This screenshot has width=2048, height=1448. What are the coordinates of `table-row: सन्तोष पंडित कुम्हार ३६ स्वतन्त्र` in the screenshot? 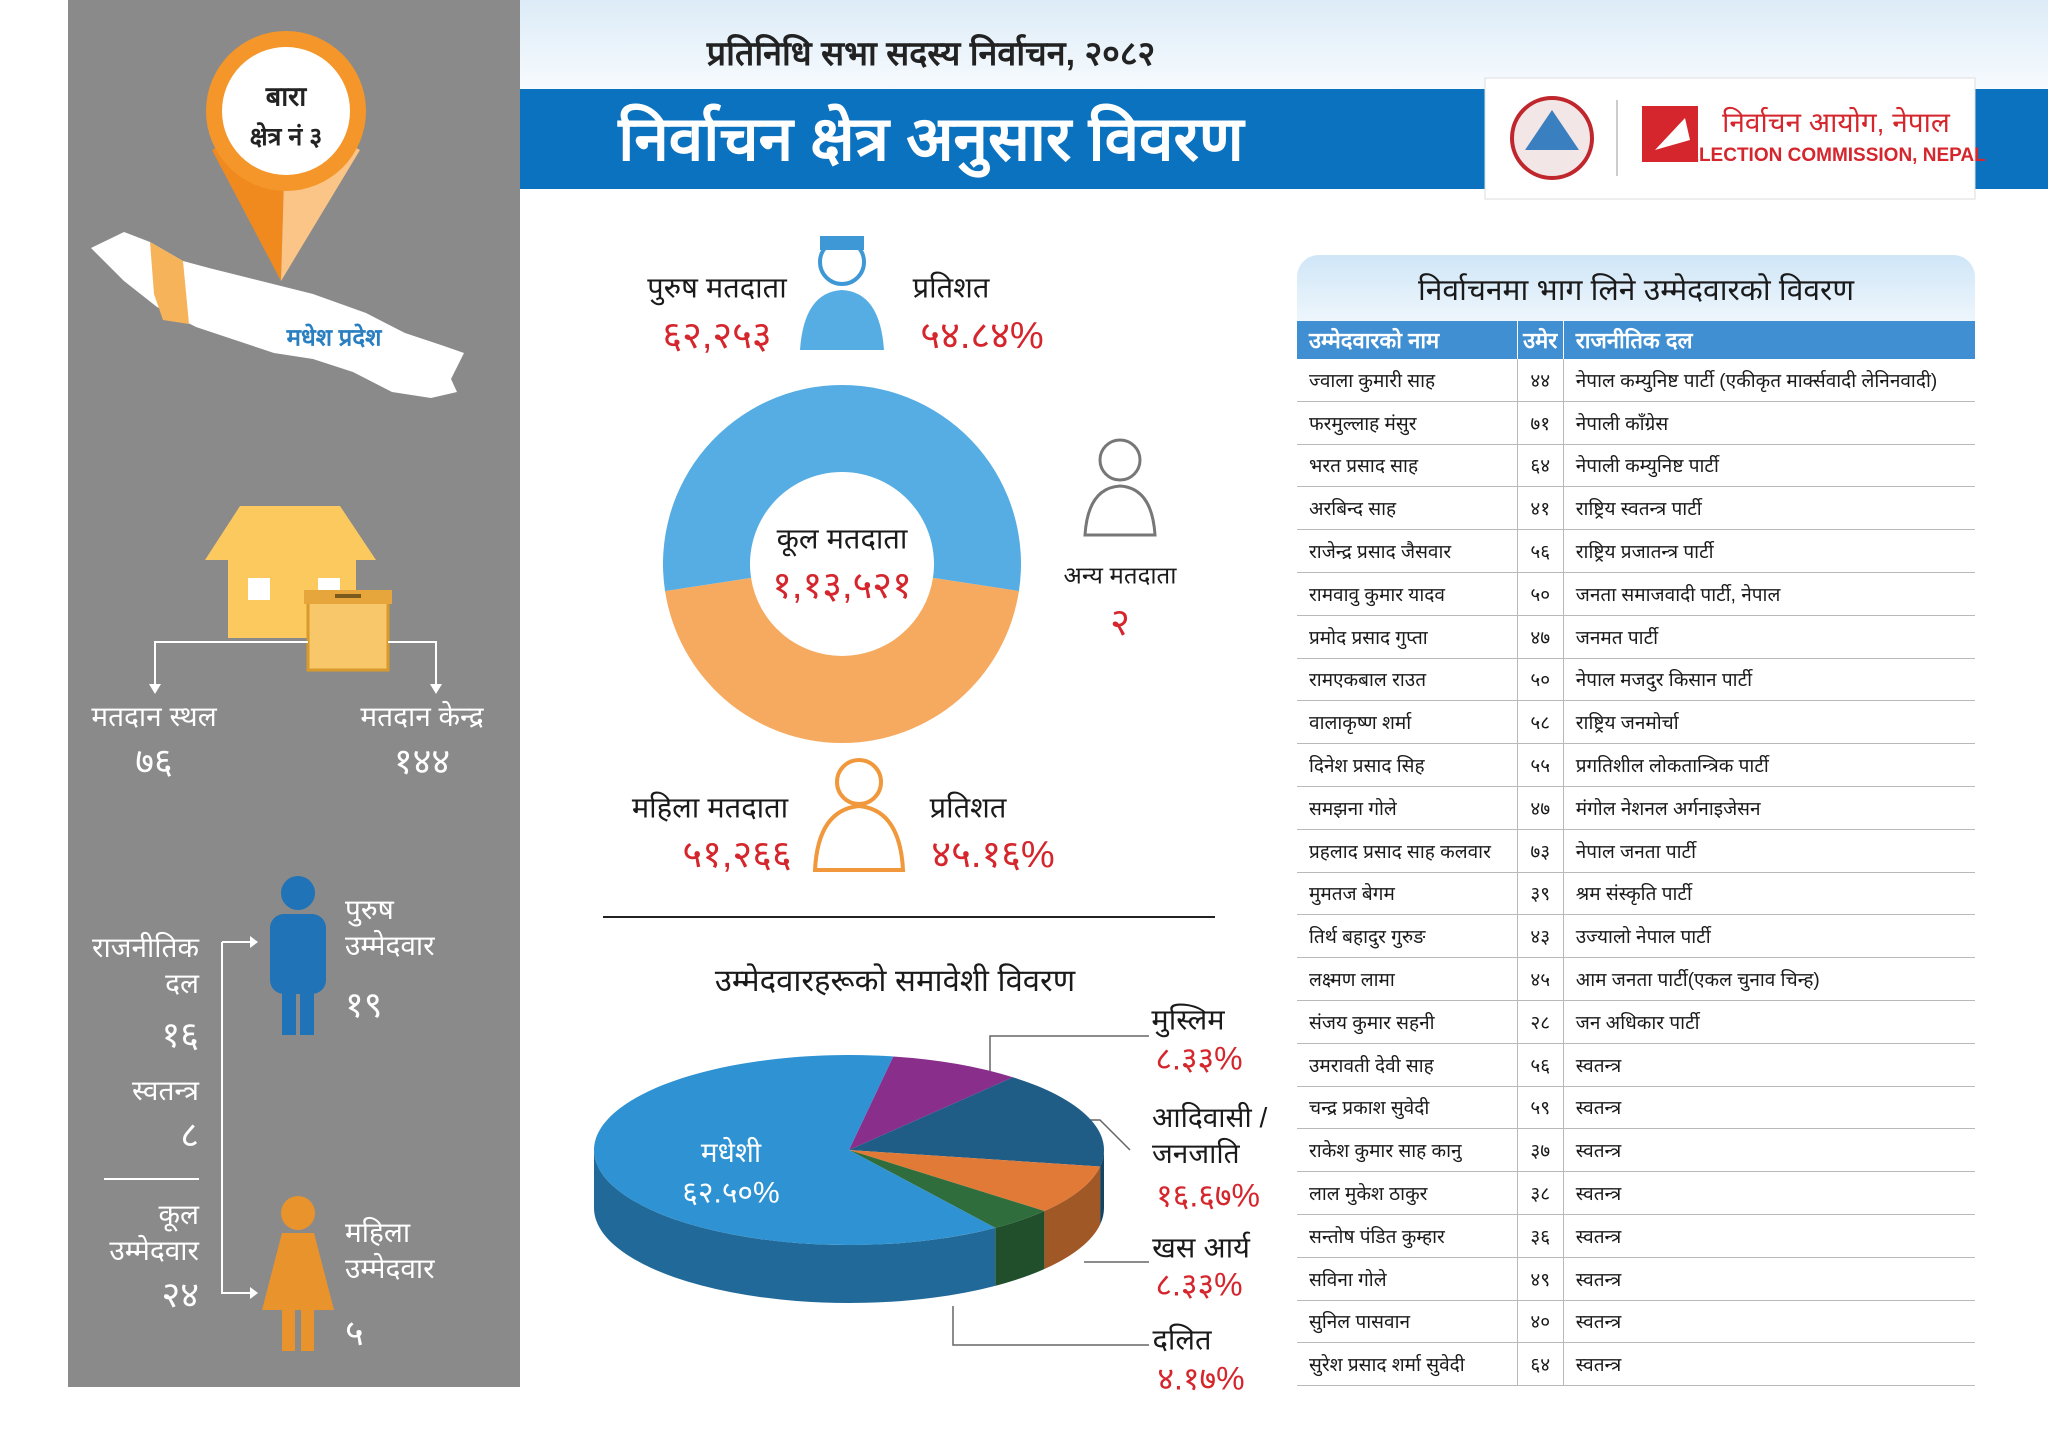 It's located at (1636, 1236).